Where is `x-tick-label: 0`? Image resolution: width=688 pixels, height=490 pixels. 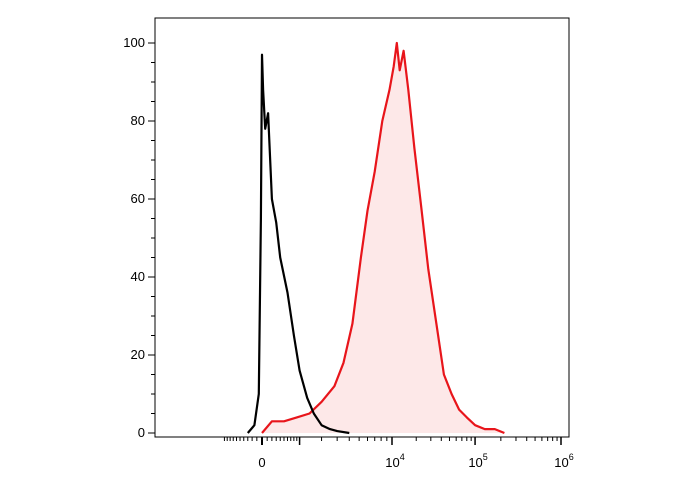 x-tick-label: 0 is located at coordinates (261, 462).